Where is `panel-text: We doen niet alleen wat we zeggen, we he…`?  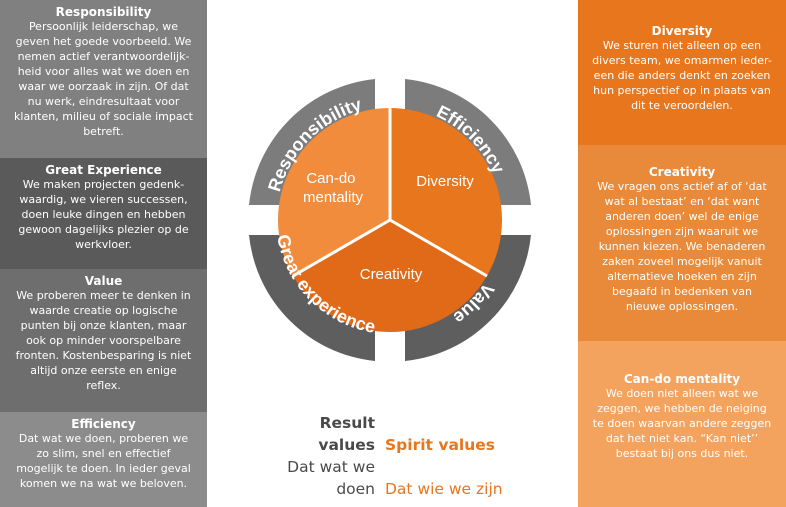 panel-text: We doen niet alleen wat we zeggen, we he… is located at coordinates (682, 423).